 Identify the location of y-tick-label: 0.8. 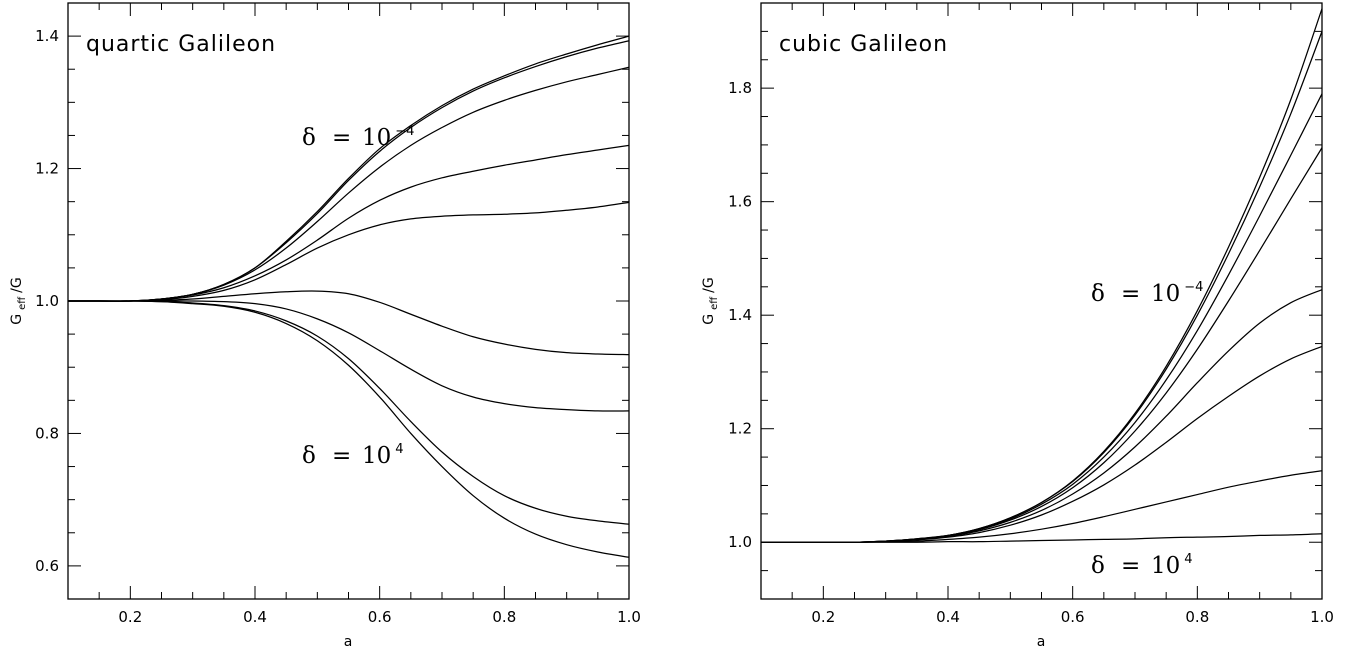
(47, 433).